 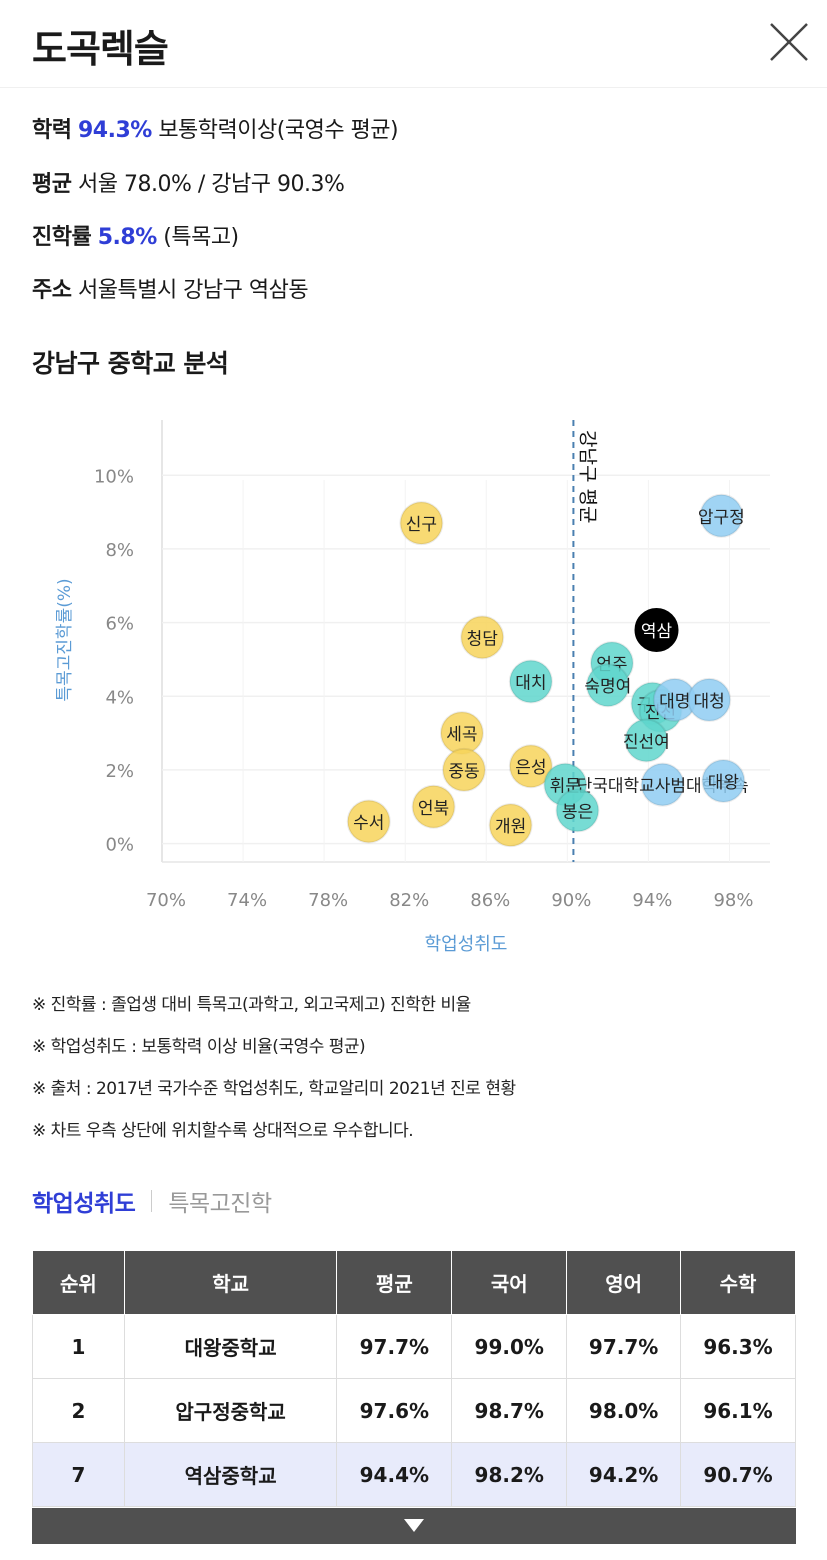 I want to click on x-tick-label: 70%, so click(x=166, y=900).